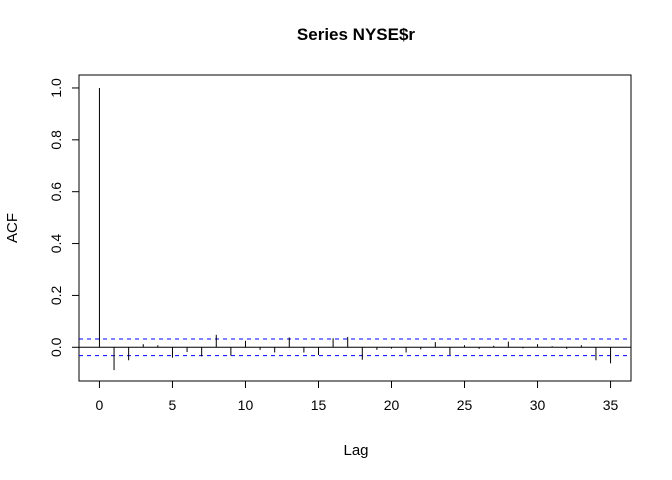 The image size is (672, 480). I want to click on y-axis-label: ACF, so click(12, 228).